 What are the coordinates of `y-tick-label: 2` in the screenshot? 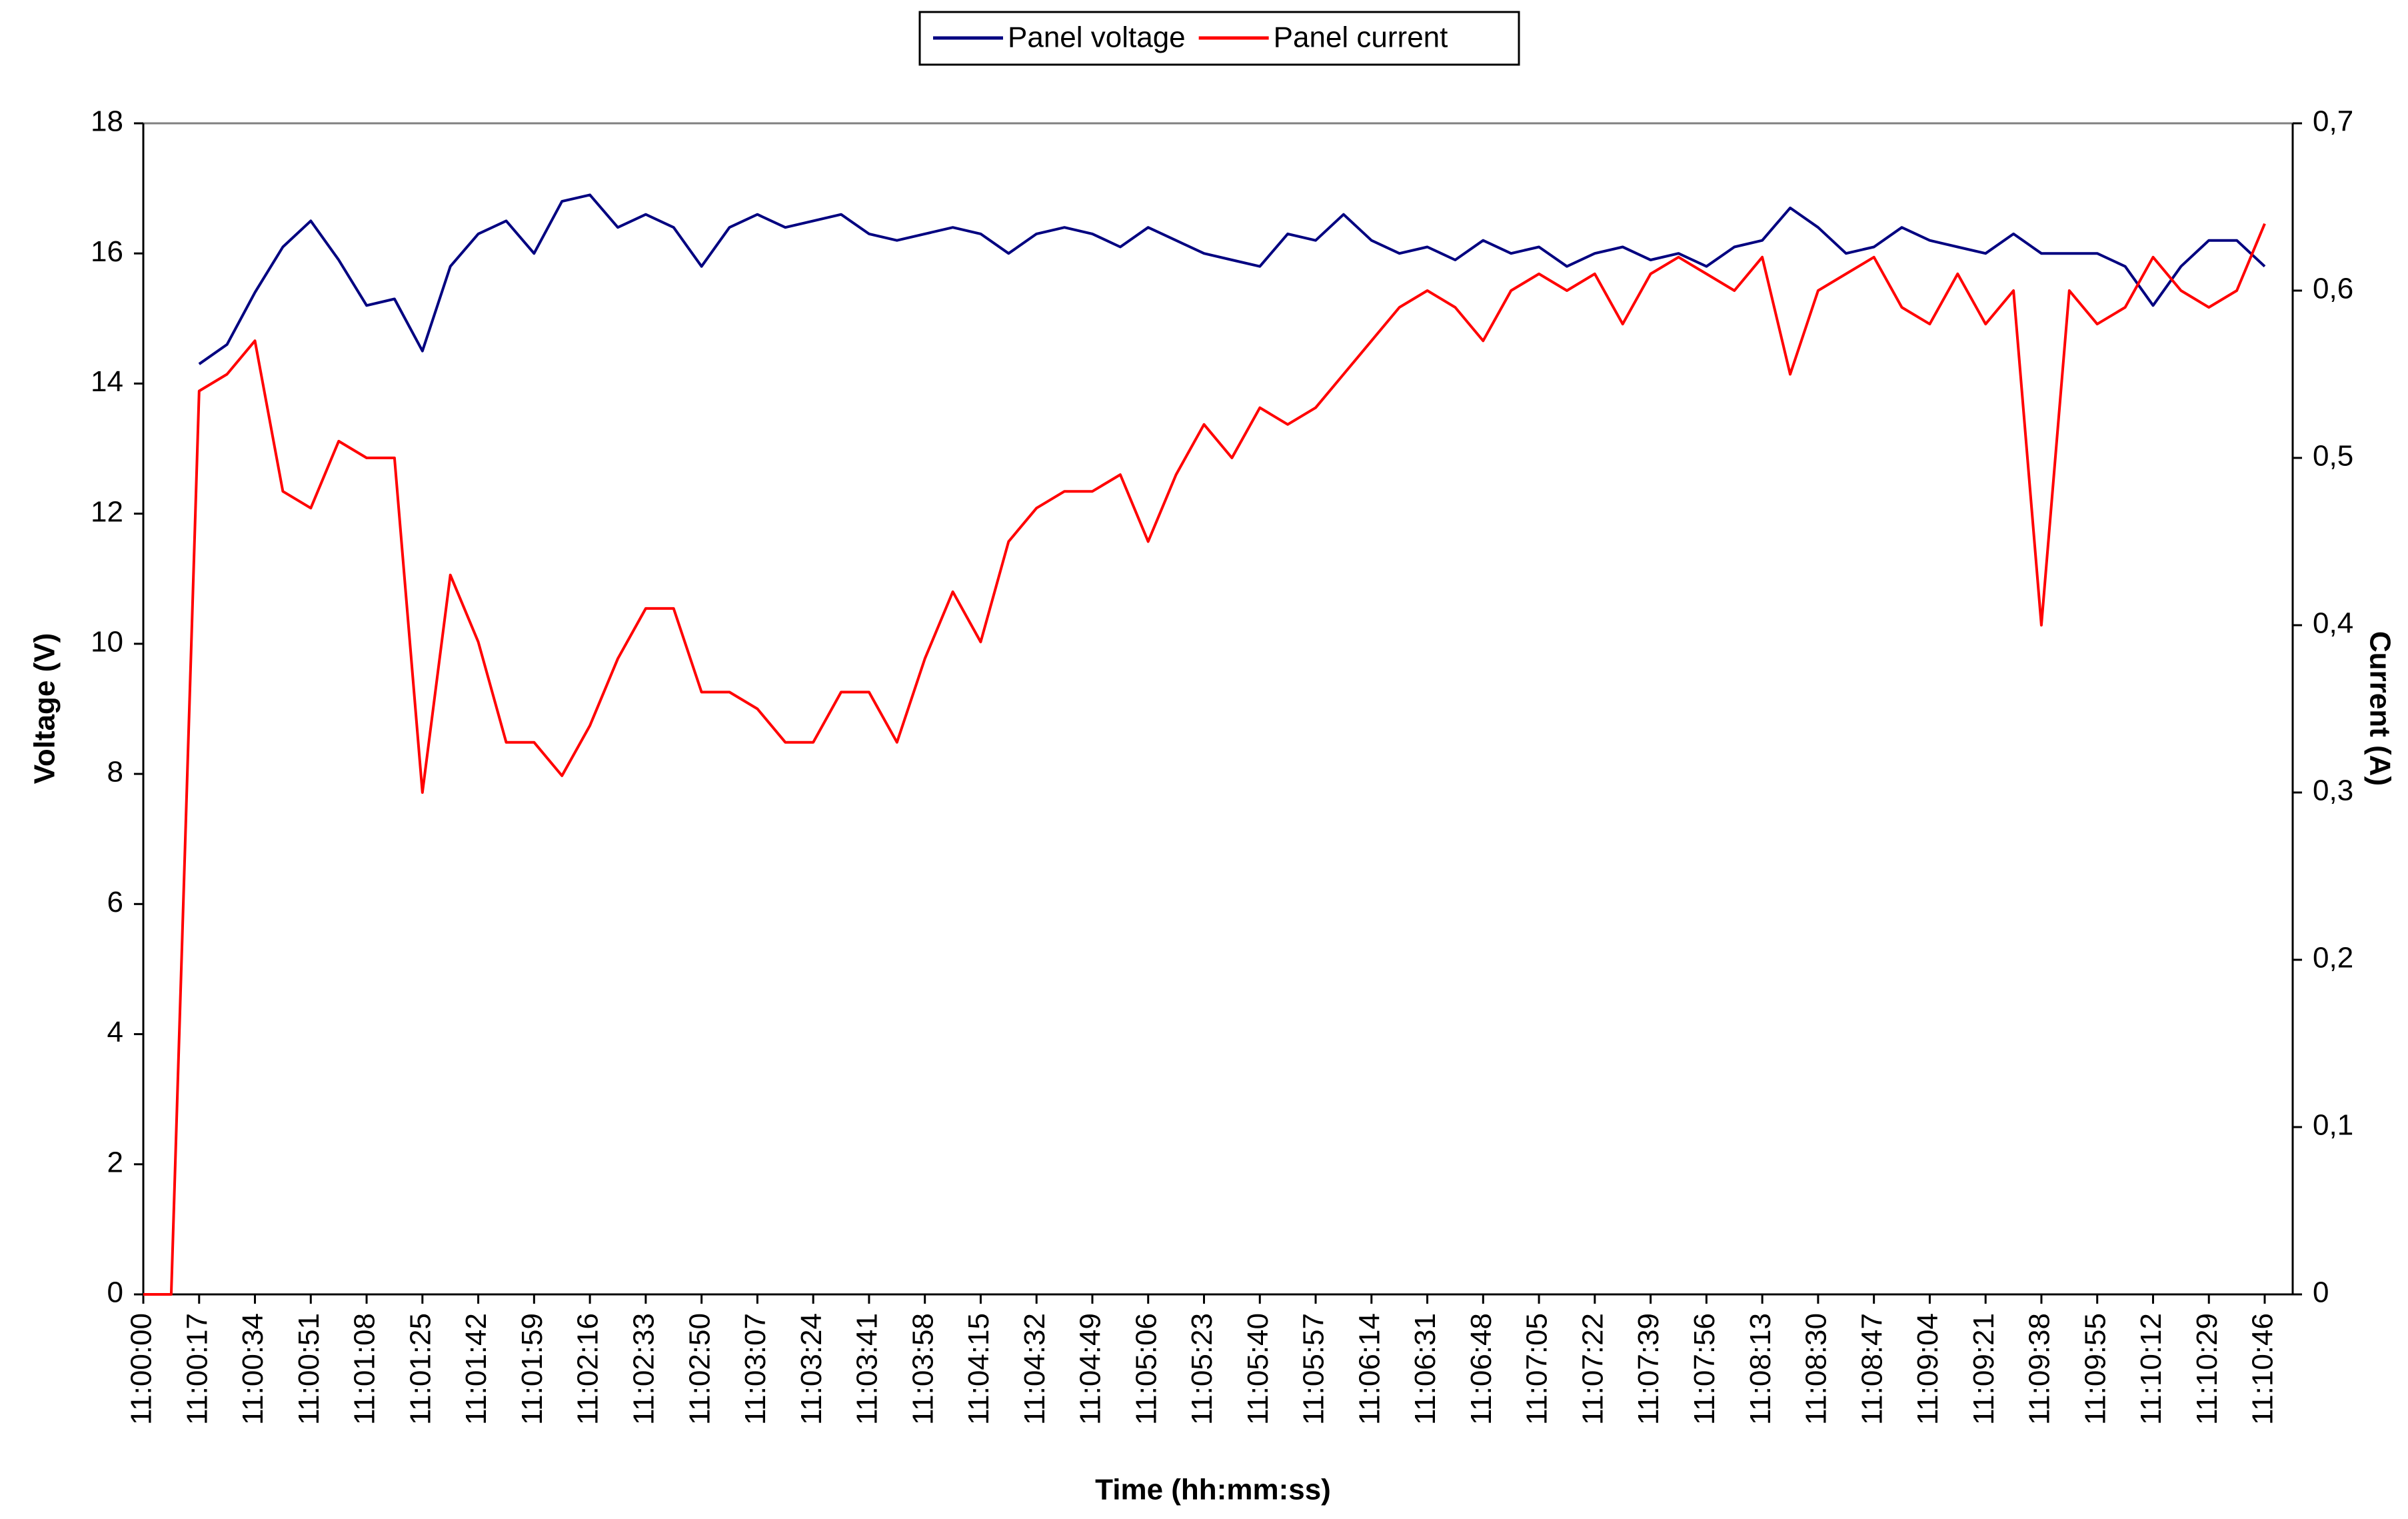 It's located at (115, 1162).